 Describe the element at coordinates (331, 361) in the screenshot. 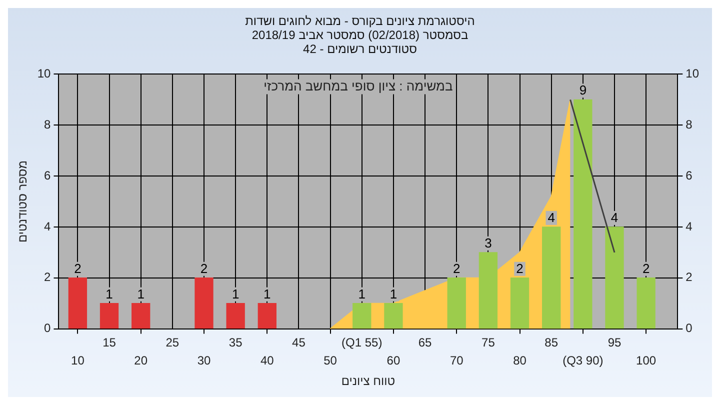

I see `x-tick-label: 50` at that location.